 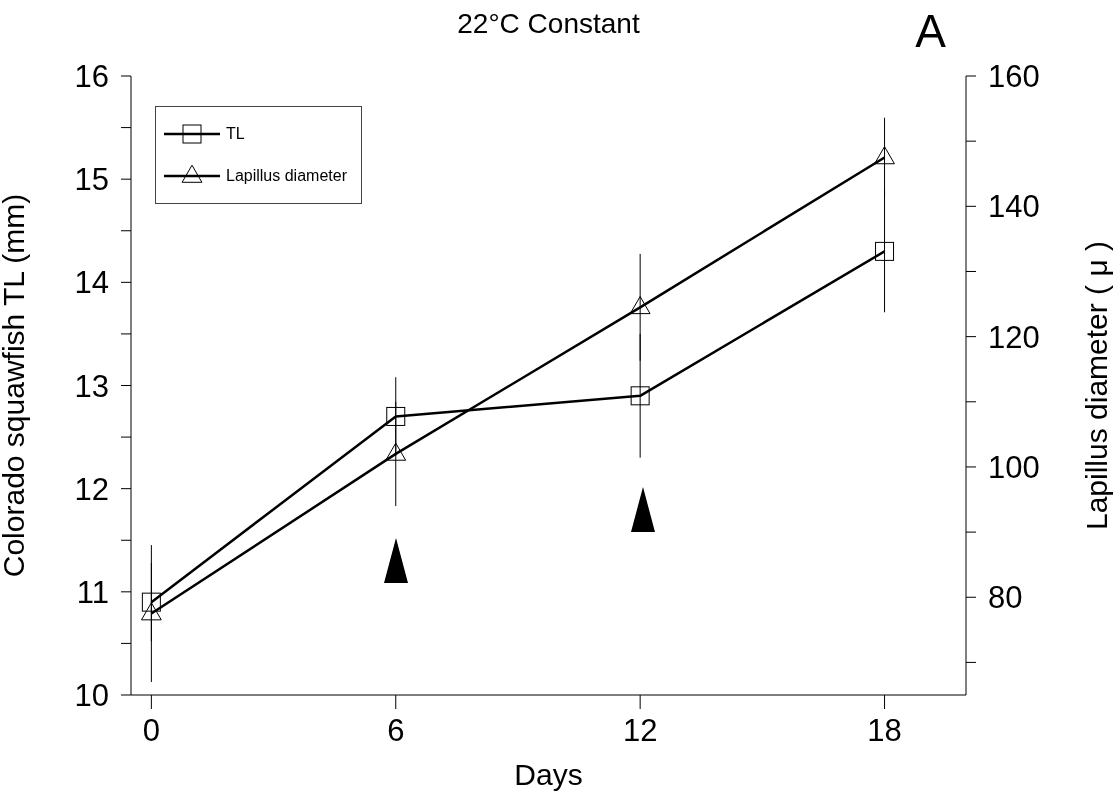 What do you see at coordinates (548, 774) in the screenshot?
I see `x-axis-title: Days` at bounding box center [548, 774].